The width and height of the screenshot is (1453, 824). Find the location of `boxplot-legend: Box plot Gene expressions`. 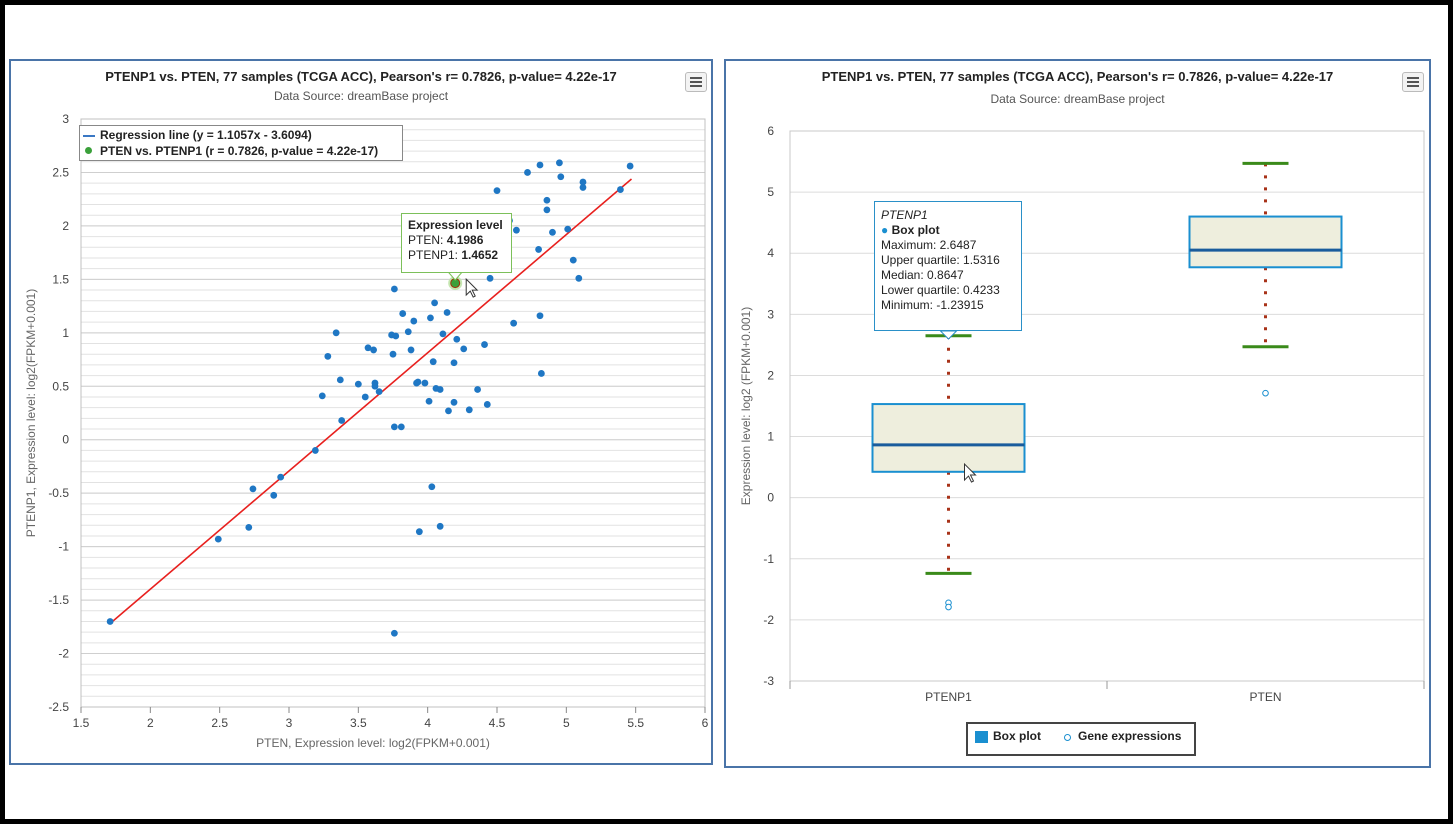

boxplot-legend: Box plot Gene expressions is located at coordinates (1081, 739).